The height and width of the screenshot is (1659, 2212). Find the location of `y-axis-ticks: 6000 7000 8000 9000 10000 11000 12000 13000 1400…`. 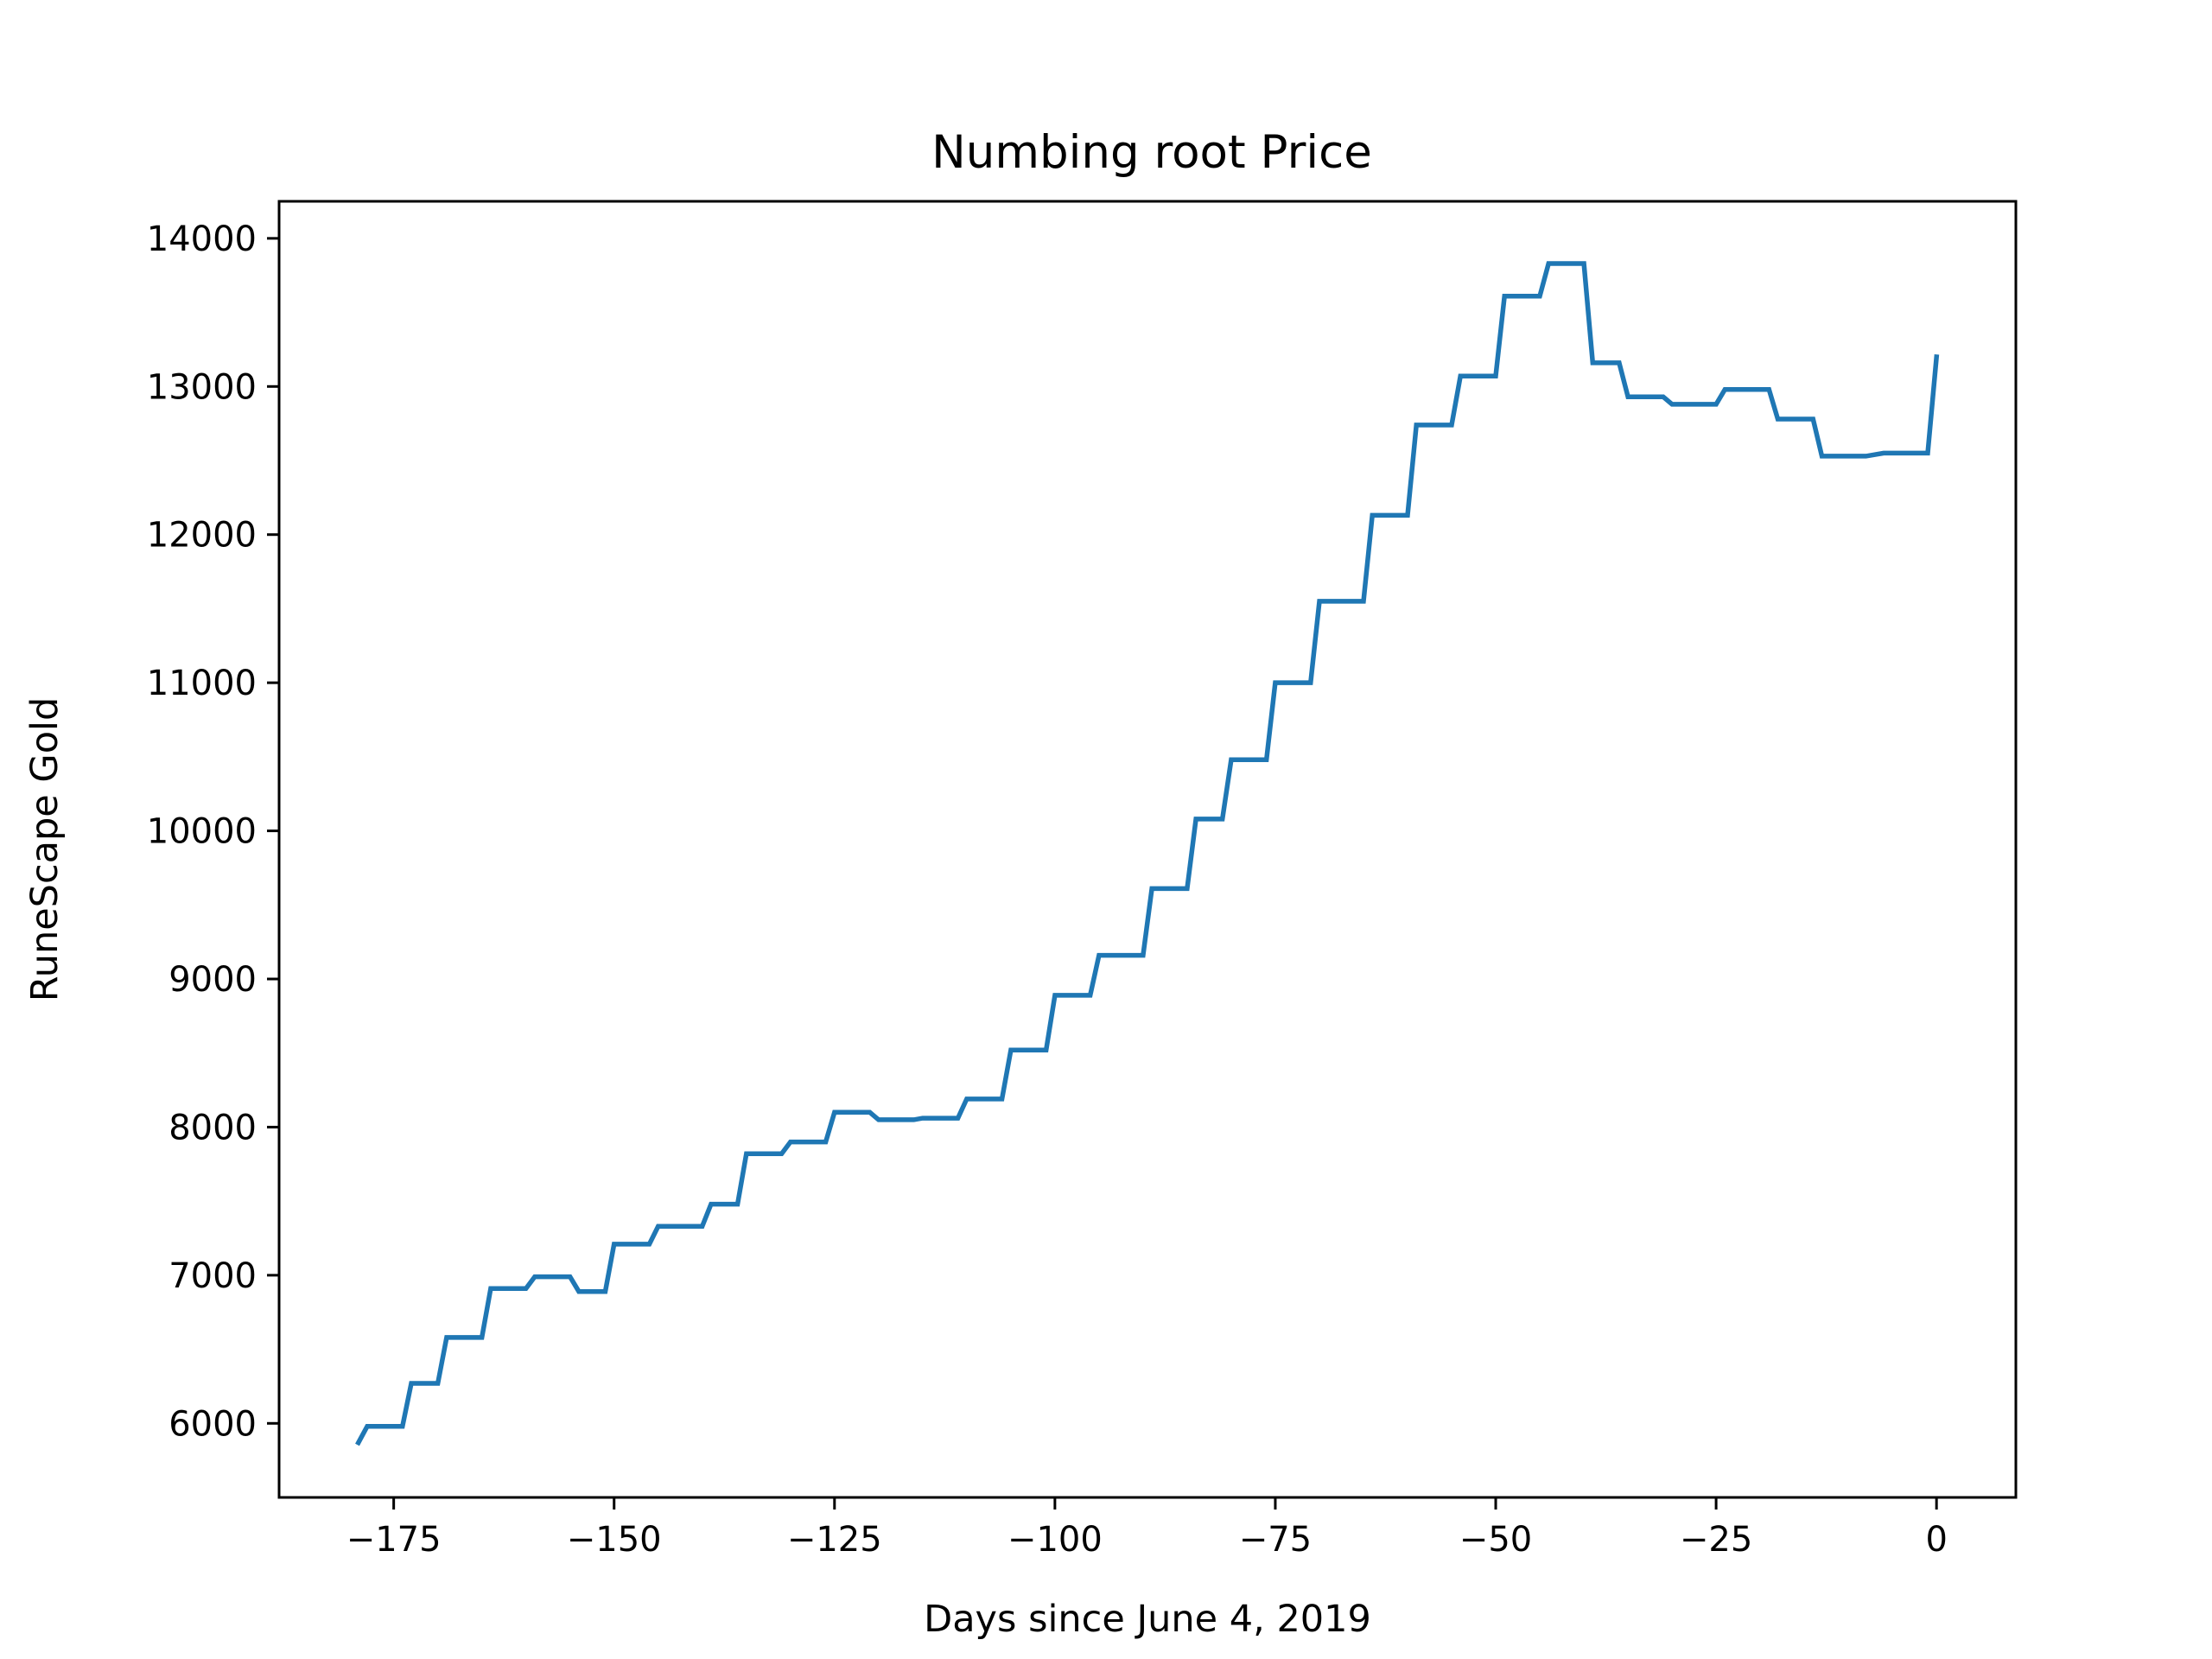

y-axis-ticks: 6000 7000 8000 9000 10000 11000 12000 13000 1400… is located at coordinates (213, 831).